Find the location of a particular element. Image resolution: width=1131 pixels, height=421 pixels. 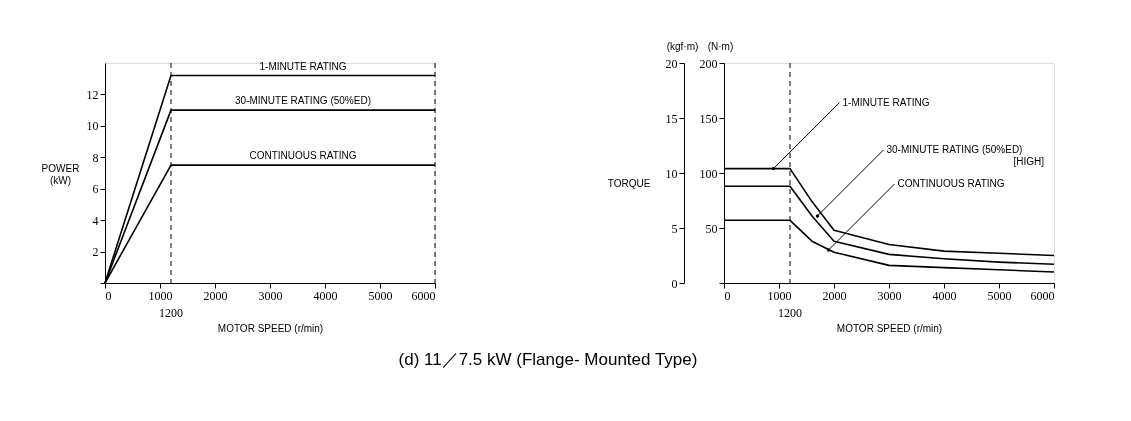

annotation: 30-MINUTE RATING (50%ED) is located at coordinates (954, 149).